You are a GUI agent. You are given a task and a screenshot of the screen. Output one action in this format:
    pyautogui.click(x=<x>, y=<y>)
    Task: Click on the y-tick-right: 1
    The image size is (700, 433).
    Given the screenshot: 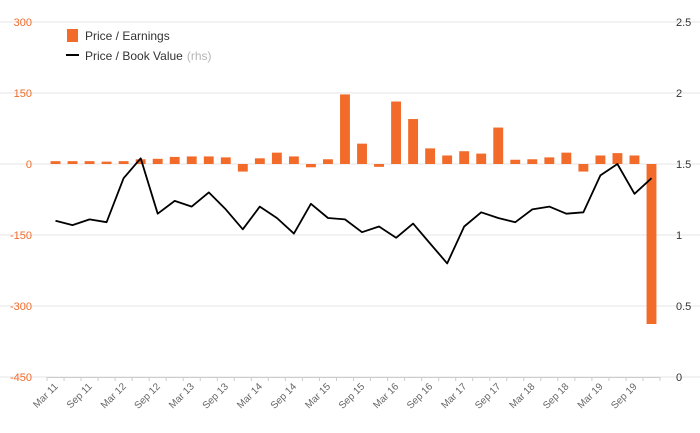 What is the action you would take?
    pyautogui.click(x=679, y=236)
    